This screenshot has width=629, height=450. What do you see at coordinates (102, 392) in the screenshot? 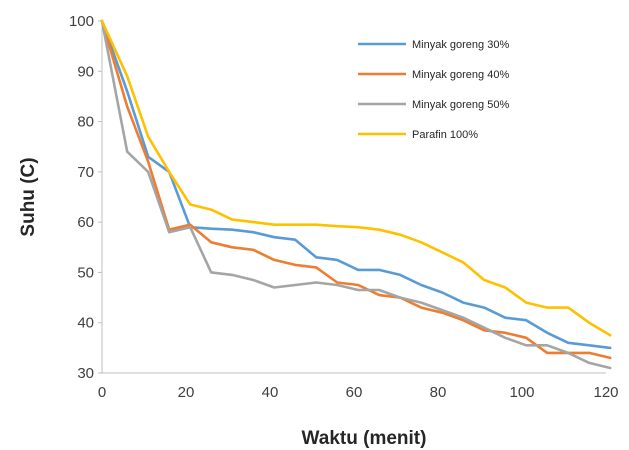
I see `x-tick-label: 0` at bounding box center [102, 392].